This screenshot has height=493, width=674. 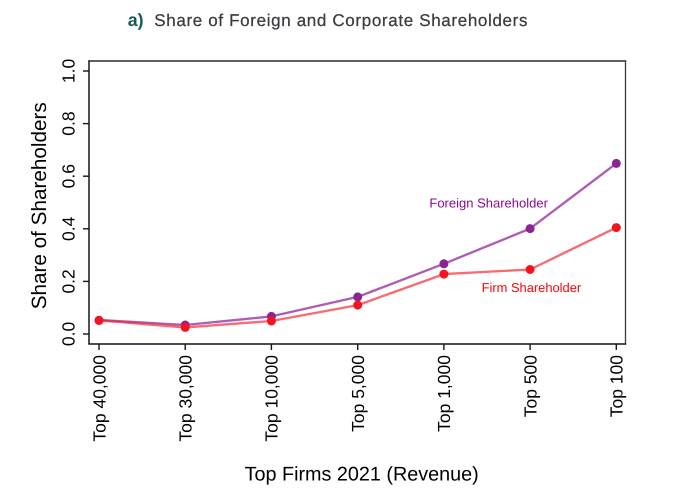 I want to click on svg-text: 0.2, so click(x=69, y=281).